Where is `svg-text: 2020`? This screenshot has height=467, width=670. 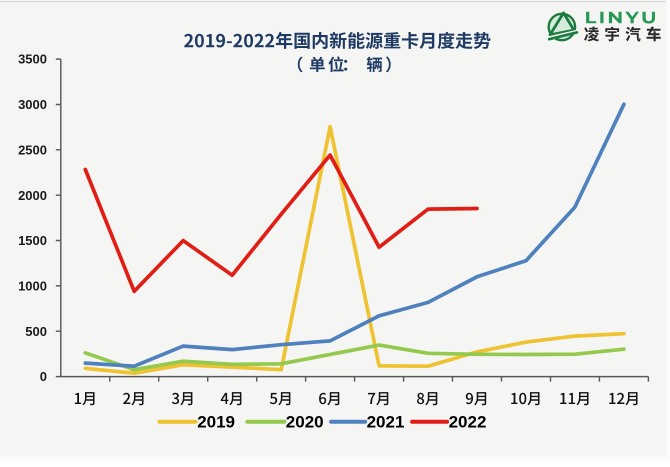
svg-text: 2020 is located at coordinates (305, 421).